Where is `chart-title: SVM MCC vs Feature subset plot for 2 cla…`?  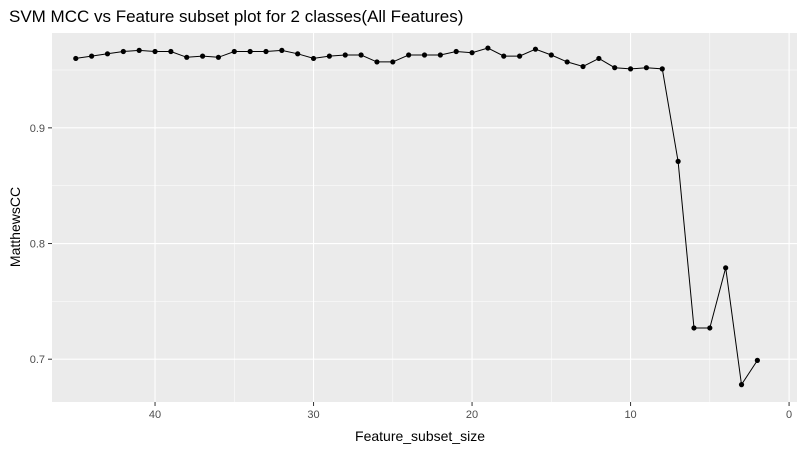 chart-title: SVM MCC vs Feature subset plot for 2 cla… is located at coordinates (236, 16).